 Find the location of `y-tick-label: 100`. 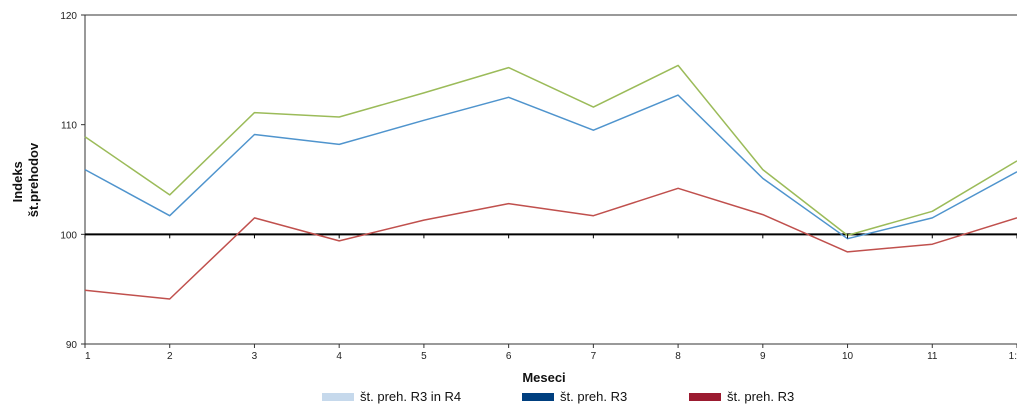

y-tick-label: 100 is located at coordinates (68, 235).